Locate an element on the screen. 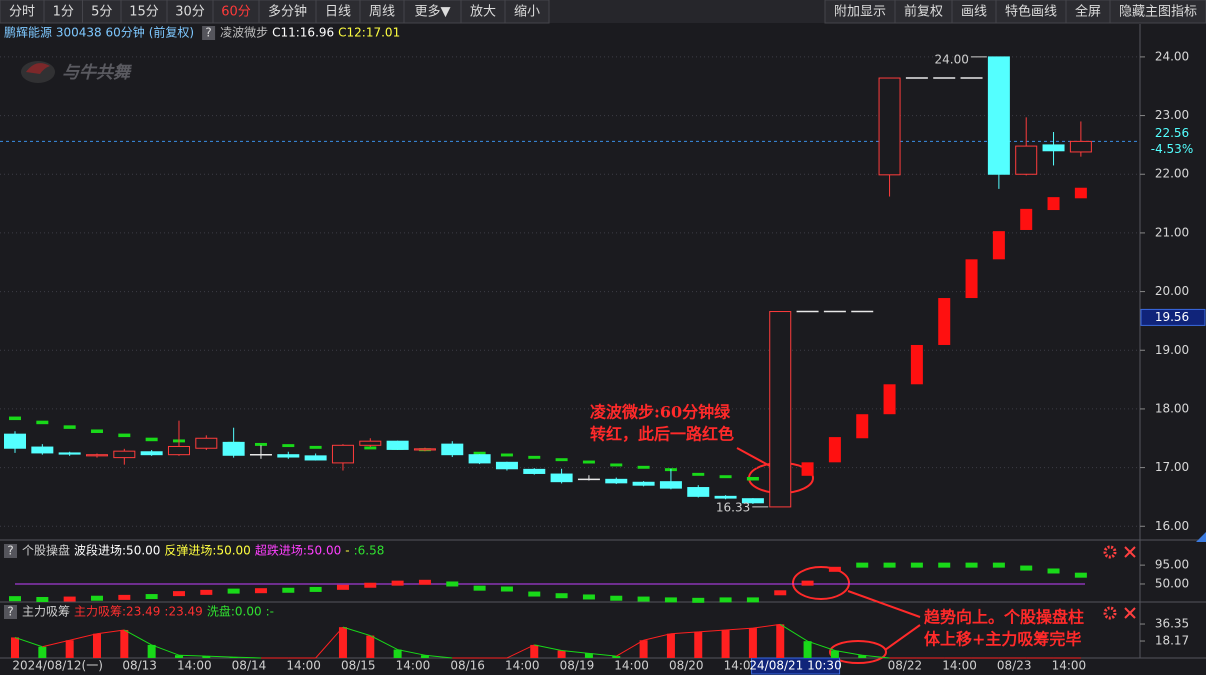 The height and width of the screenshot is (675, 1206). toolbar-button-label: 特色画线 is located at coordinates (1031, 12).